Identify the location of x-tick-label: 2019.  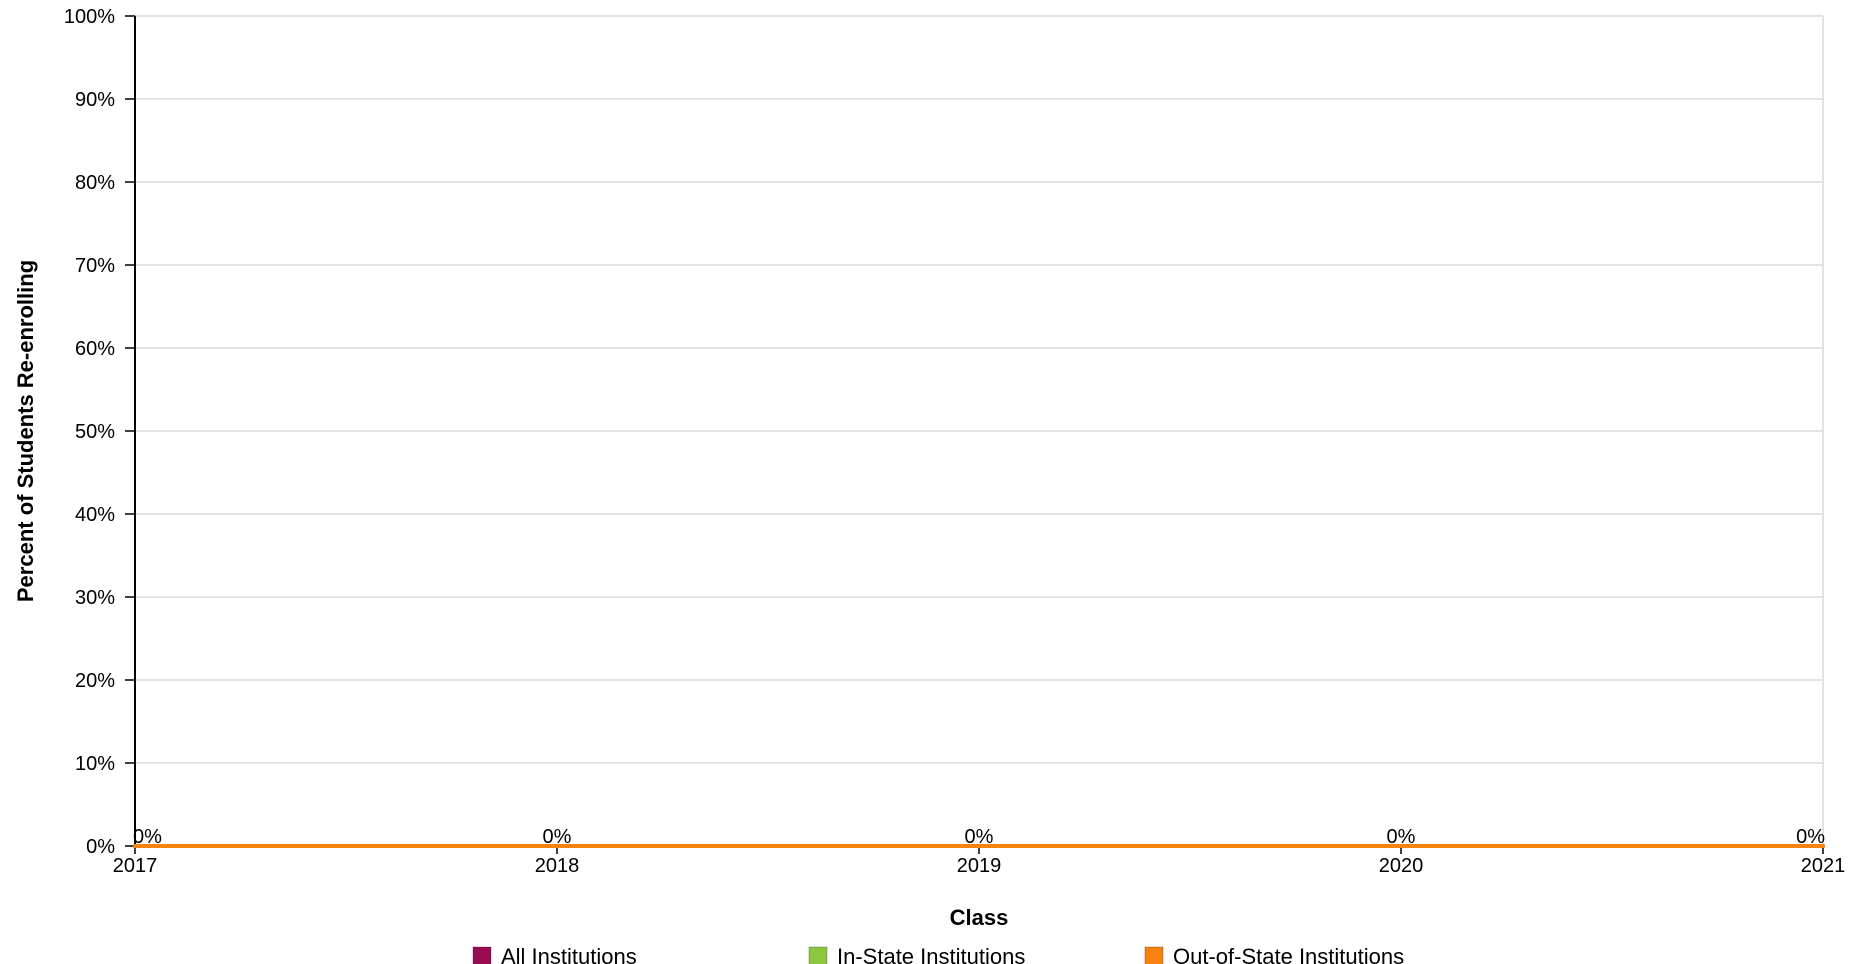
(979, 866).